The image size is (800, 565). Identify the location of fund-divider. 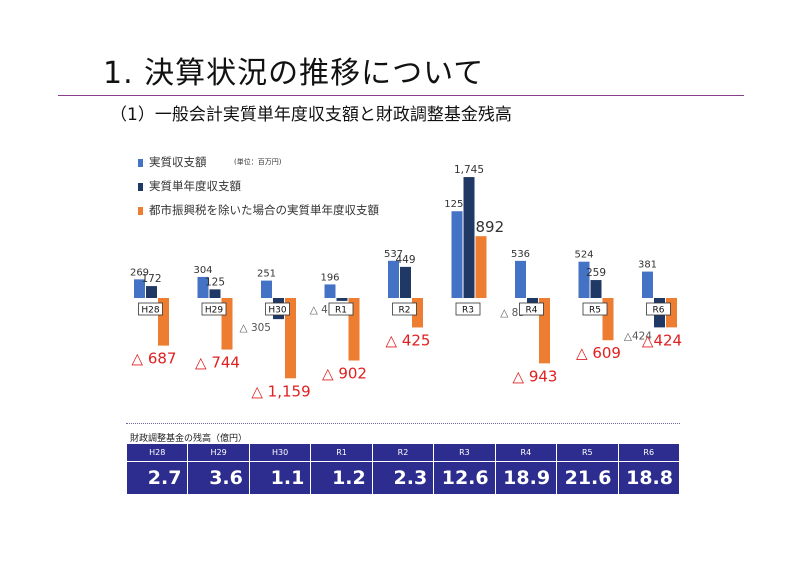
(403, 423).